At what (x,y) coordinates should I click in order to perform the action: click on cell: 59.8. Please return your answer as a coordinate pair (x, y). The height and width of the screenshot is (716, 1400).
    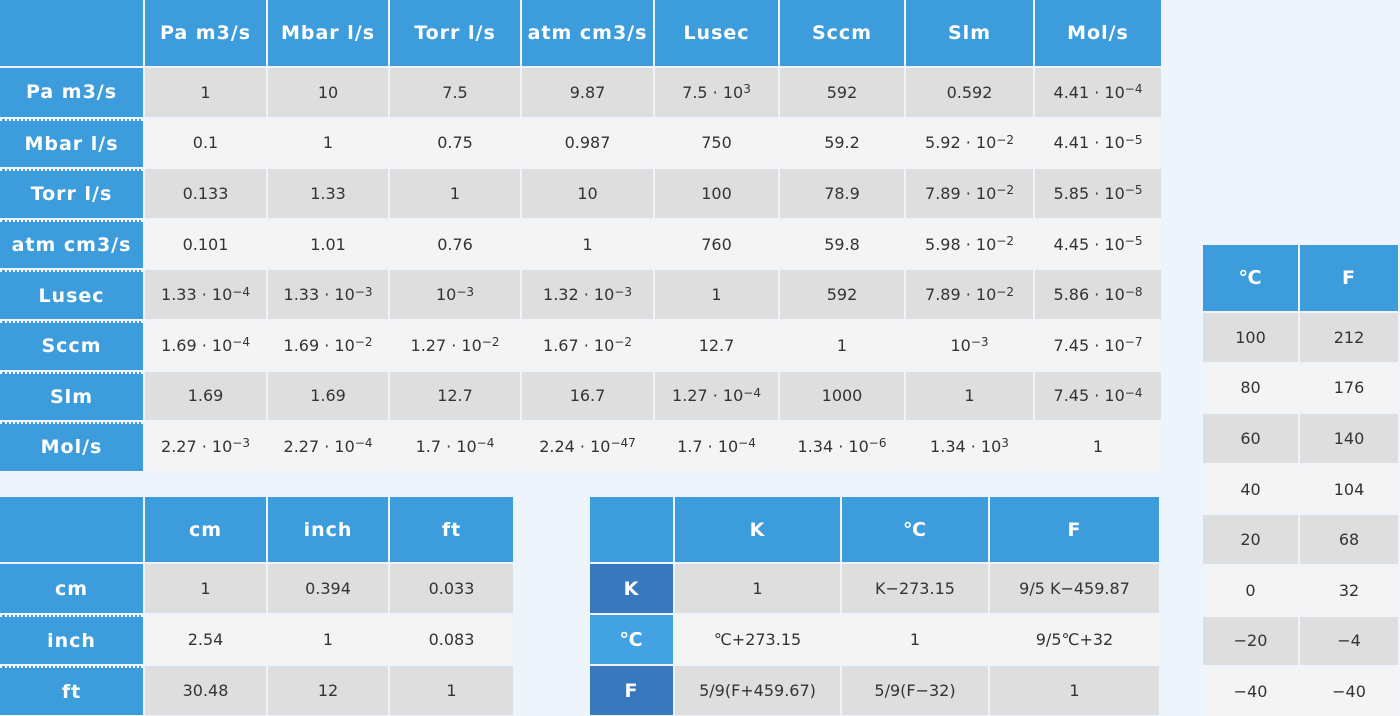
    Looking at the image, I should click on (842, 244).